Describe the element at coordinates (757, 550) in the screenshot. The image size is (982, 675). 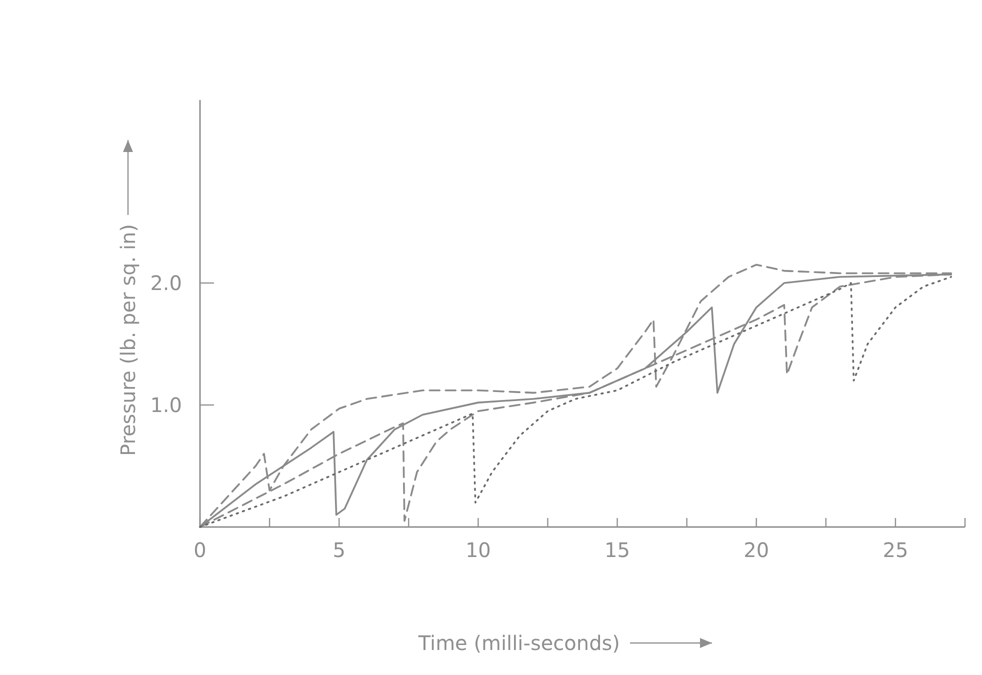
I see `x-tick-label: 20` at that location.